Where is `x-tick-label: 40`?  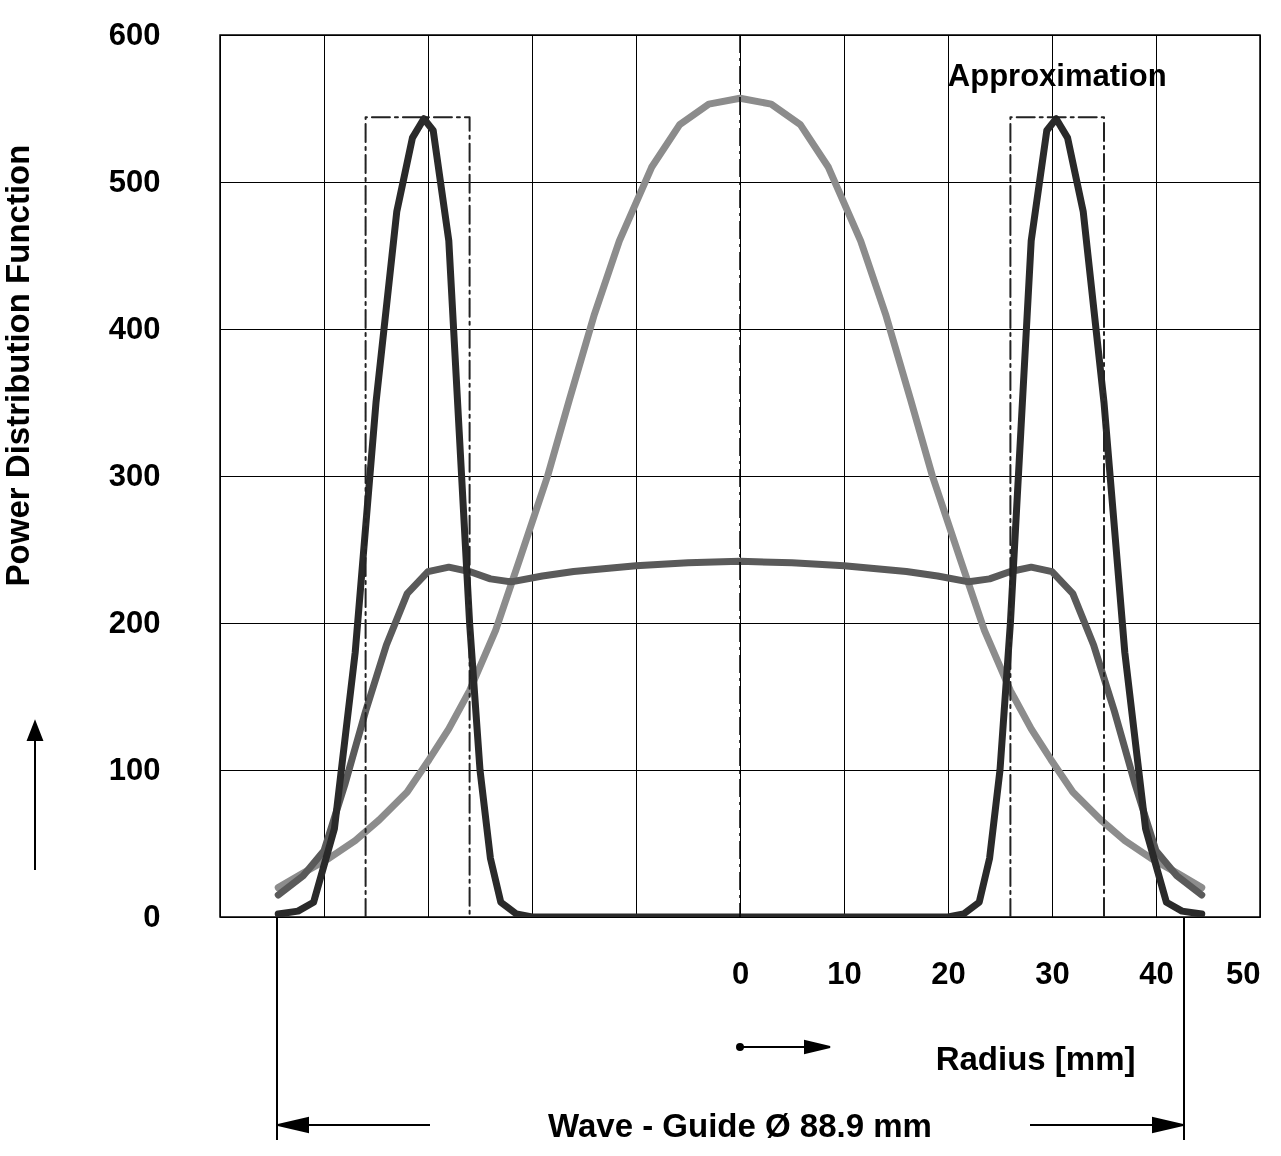
x-tick-label: 40 is located at coordinates (1156, 973).